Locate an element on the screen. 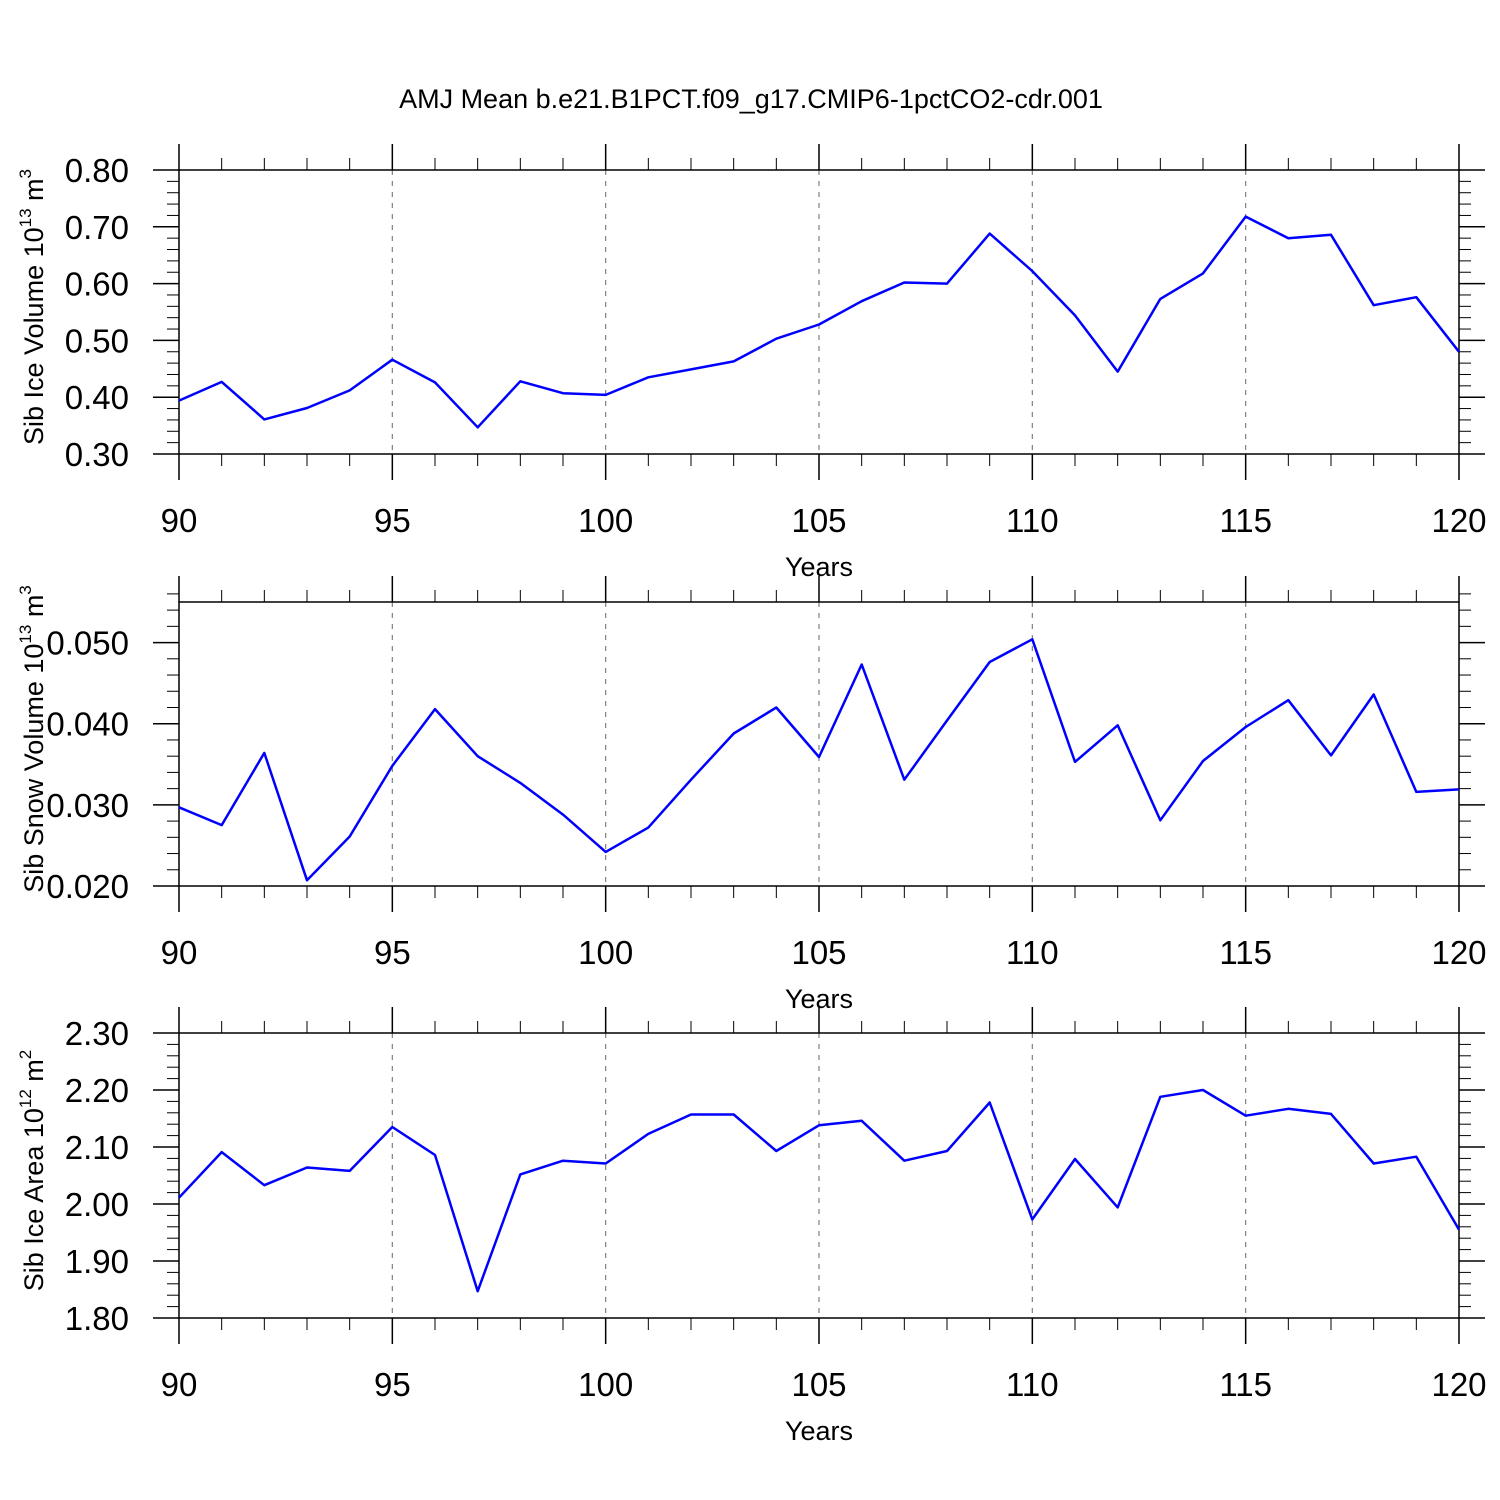 The width and height of the screenshot is (1500, 1500). y-tick-label: 2.20 is located at coordinates (97, 1090).